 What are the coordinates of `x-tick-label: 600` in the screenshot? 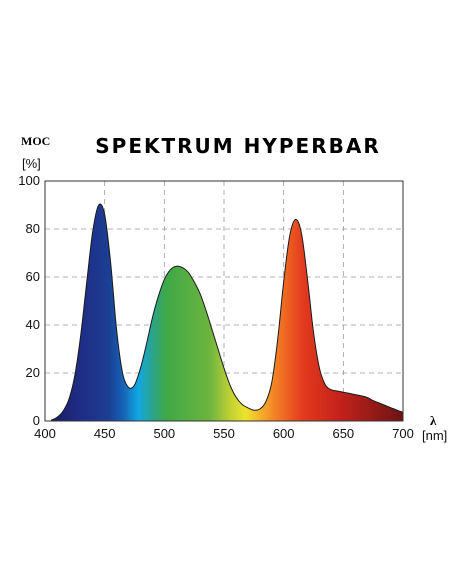 It's located at (284, 433).